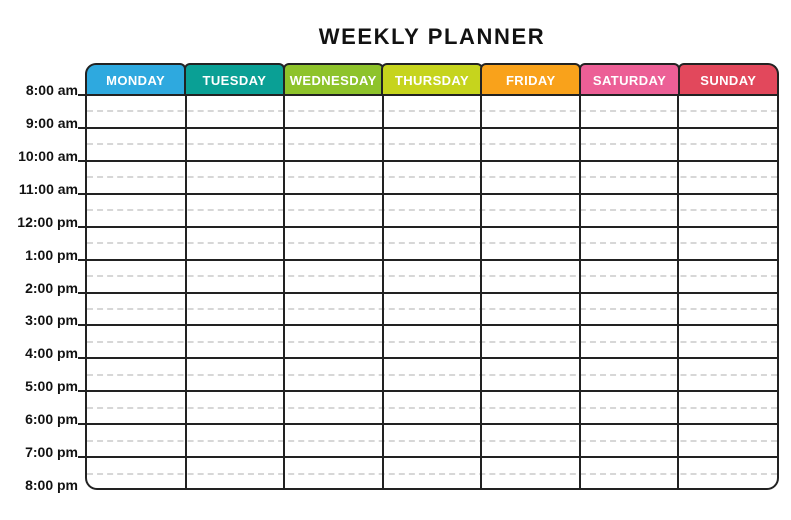 Image resolution: width=791 pixels, height=520 pixels. Describe the element at coordinates (51, 90) in the screenshot. I see `time-label-8-00-am: 8:00 am` at that location.